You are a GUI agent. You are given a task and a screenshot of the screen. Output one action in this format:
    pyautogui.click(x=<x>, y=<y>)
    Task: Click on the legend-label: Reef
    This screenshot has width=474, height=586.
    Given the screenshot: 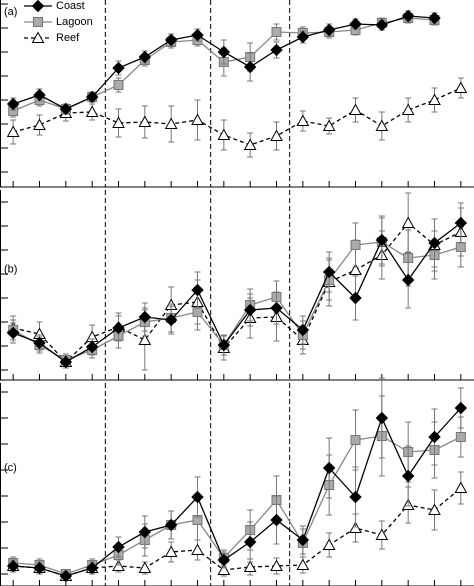 What is the action you would take?
    pyautogui.click(x=68, y=38)
    